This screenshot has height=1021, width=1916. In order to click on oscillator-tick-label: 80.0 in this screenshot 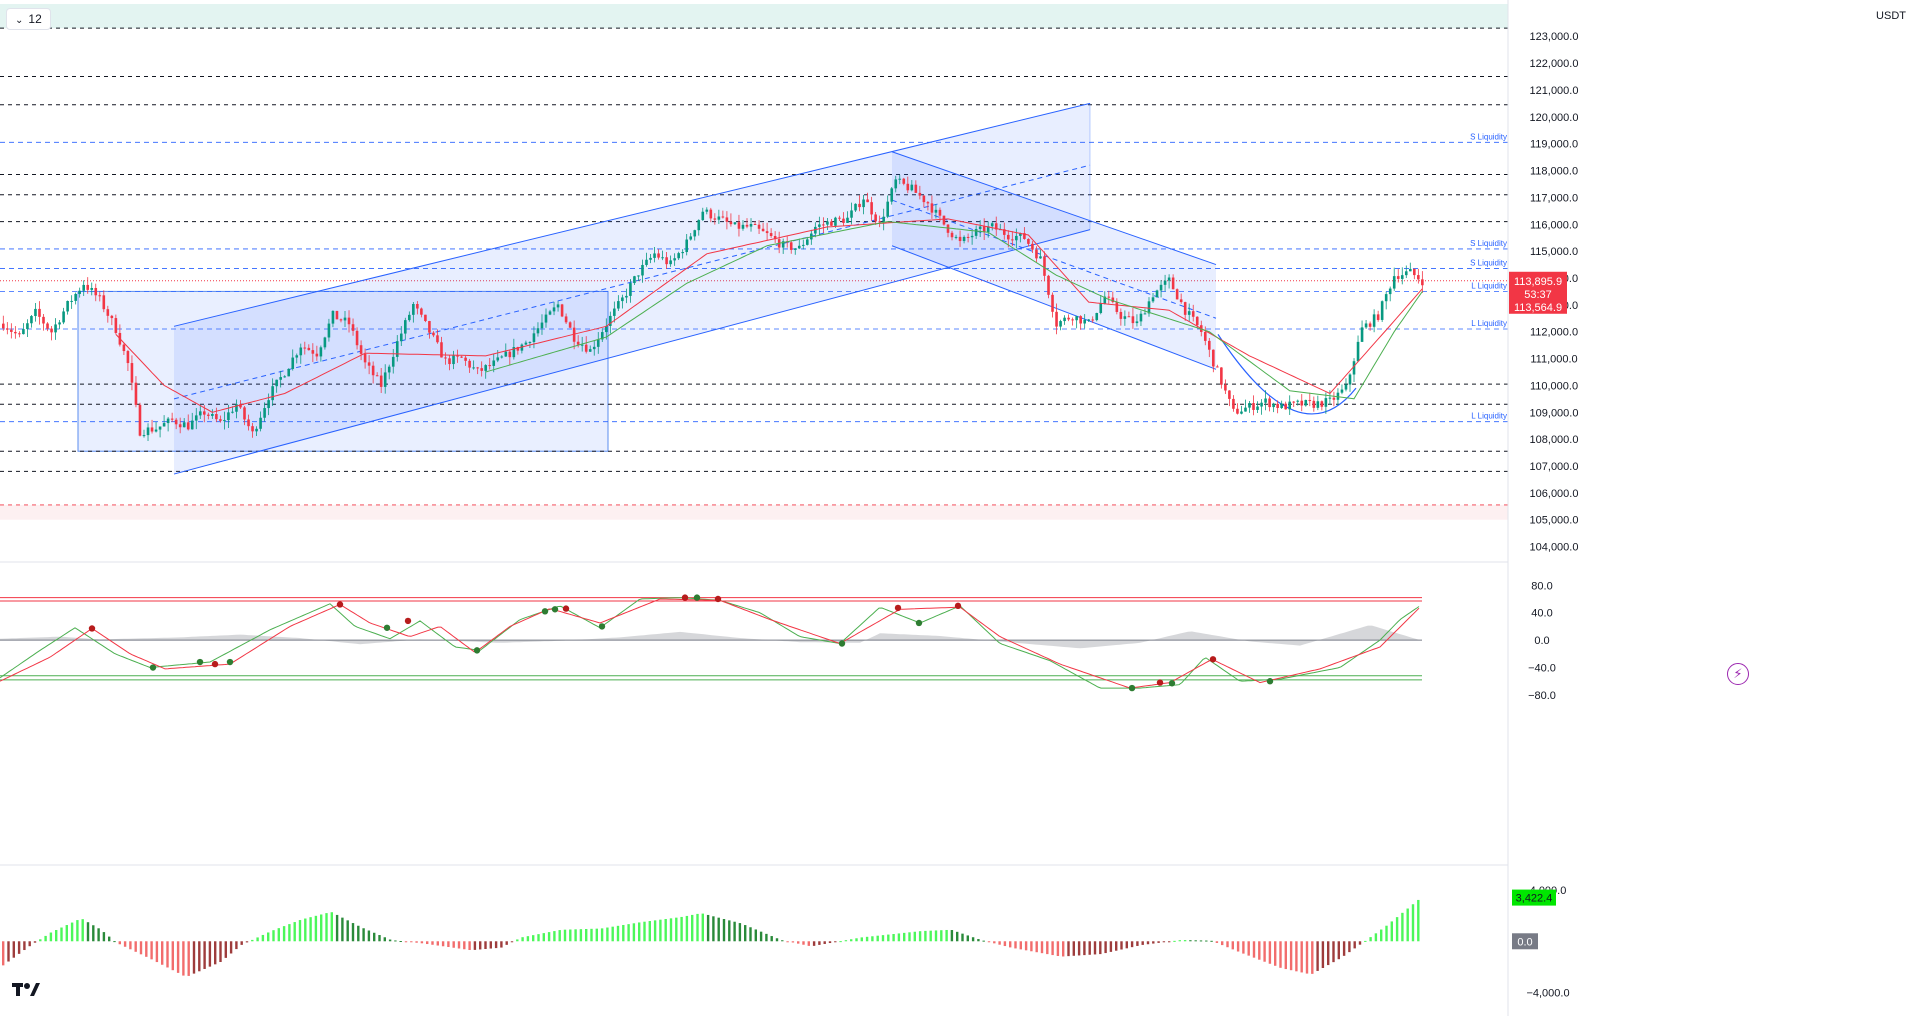, I will do `click(1541, 586)`.